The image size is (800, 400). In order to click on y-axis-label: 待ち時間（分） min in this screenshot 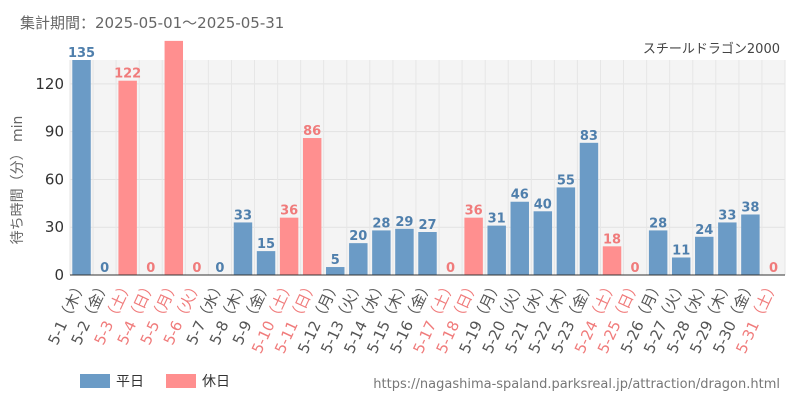, I will do `click(18, 180)`.